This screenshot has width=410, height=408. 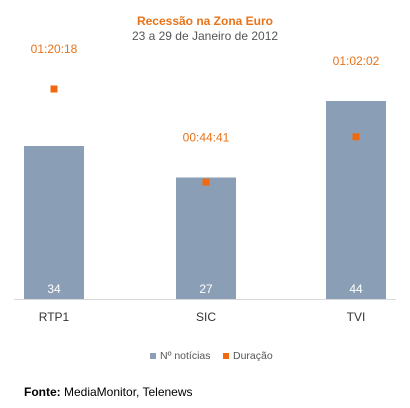 I want to click on x-tick-label: SIC, so click(x=206, y=317).